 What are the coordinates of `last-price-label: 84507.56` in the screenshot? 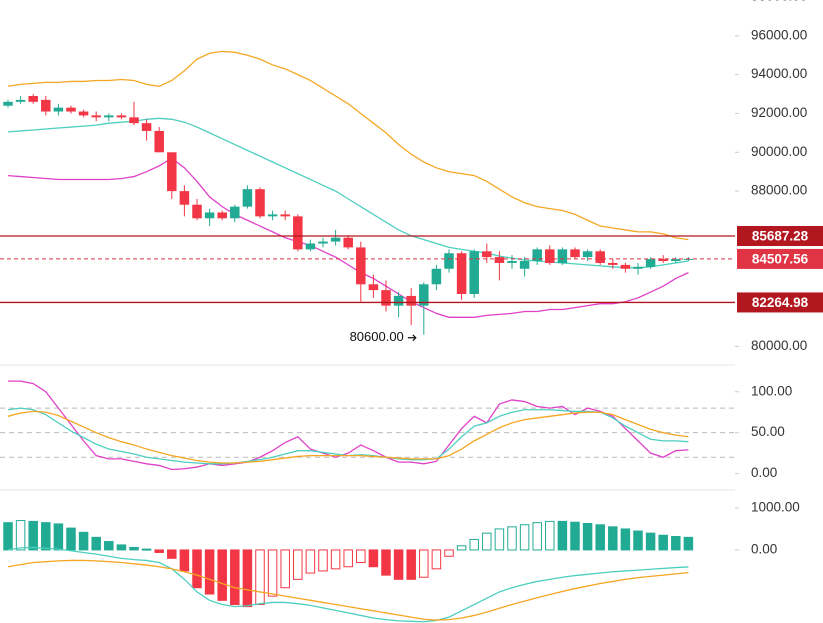 It's located at (780, 258).